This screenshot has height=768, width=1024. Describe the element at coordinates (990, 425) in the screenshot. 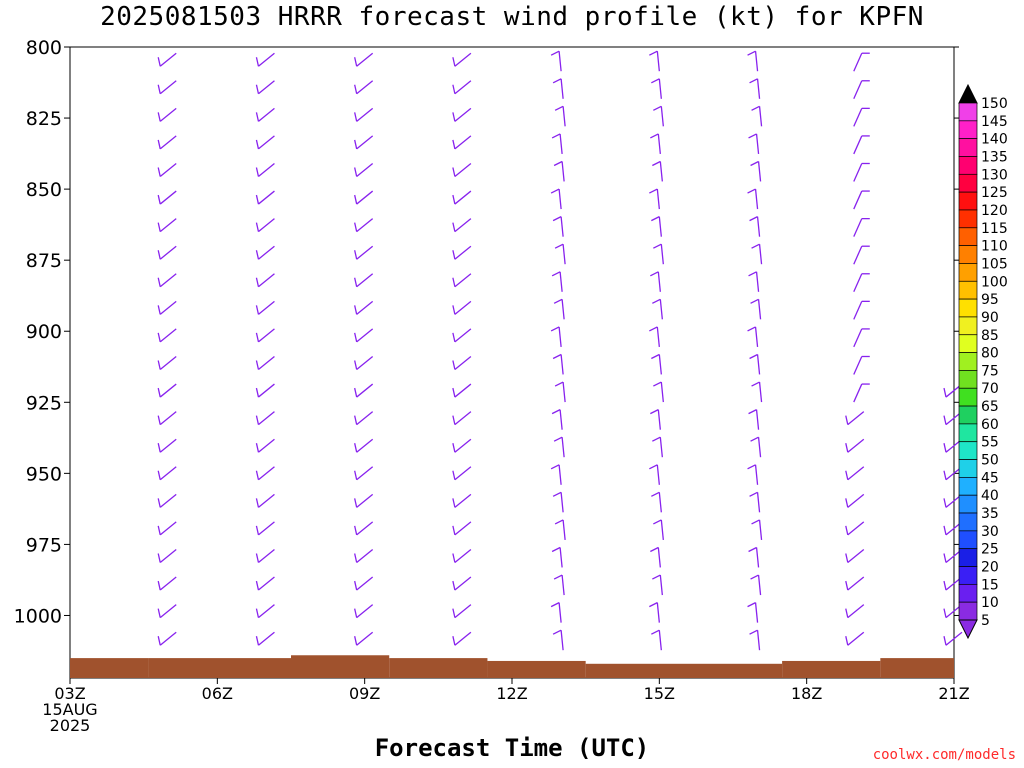

I see `colorbar-label: 60` at that location.